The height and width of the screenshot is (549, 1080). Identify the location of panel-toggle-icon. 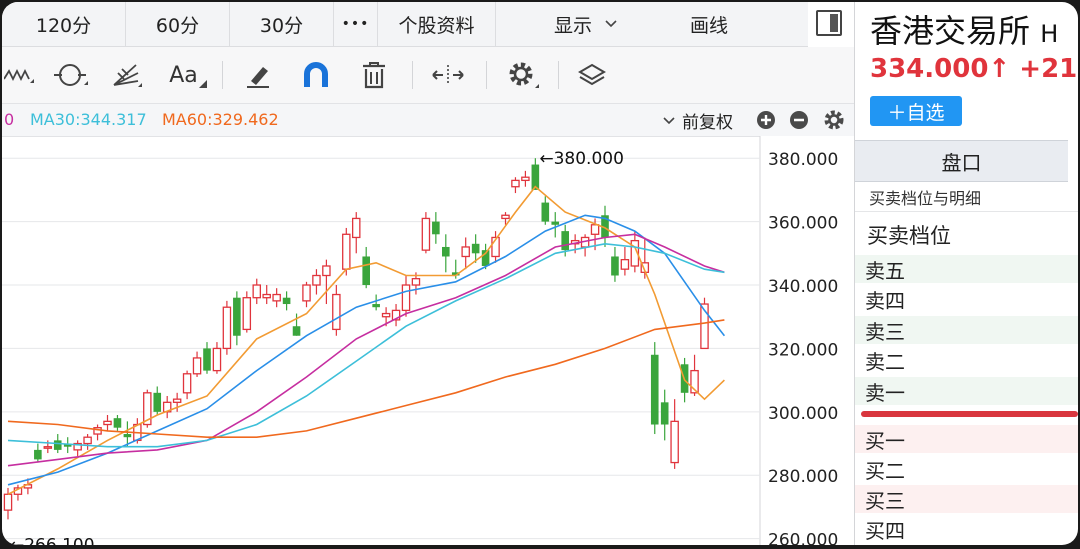
(829, 23).